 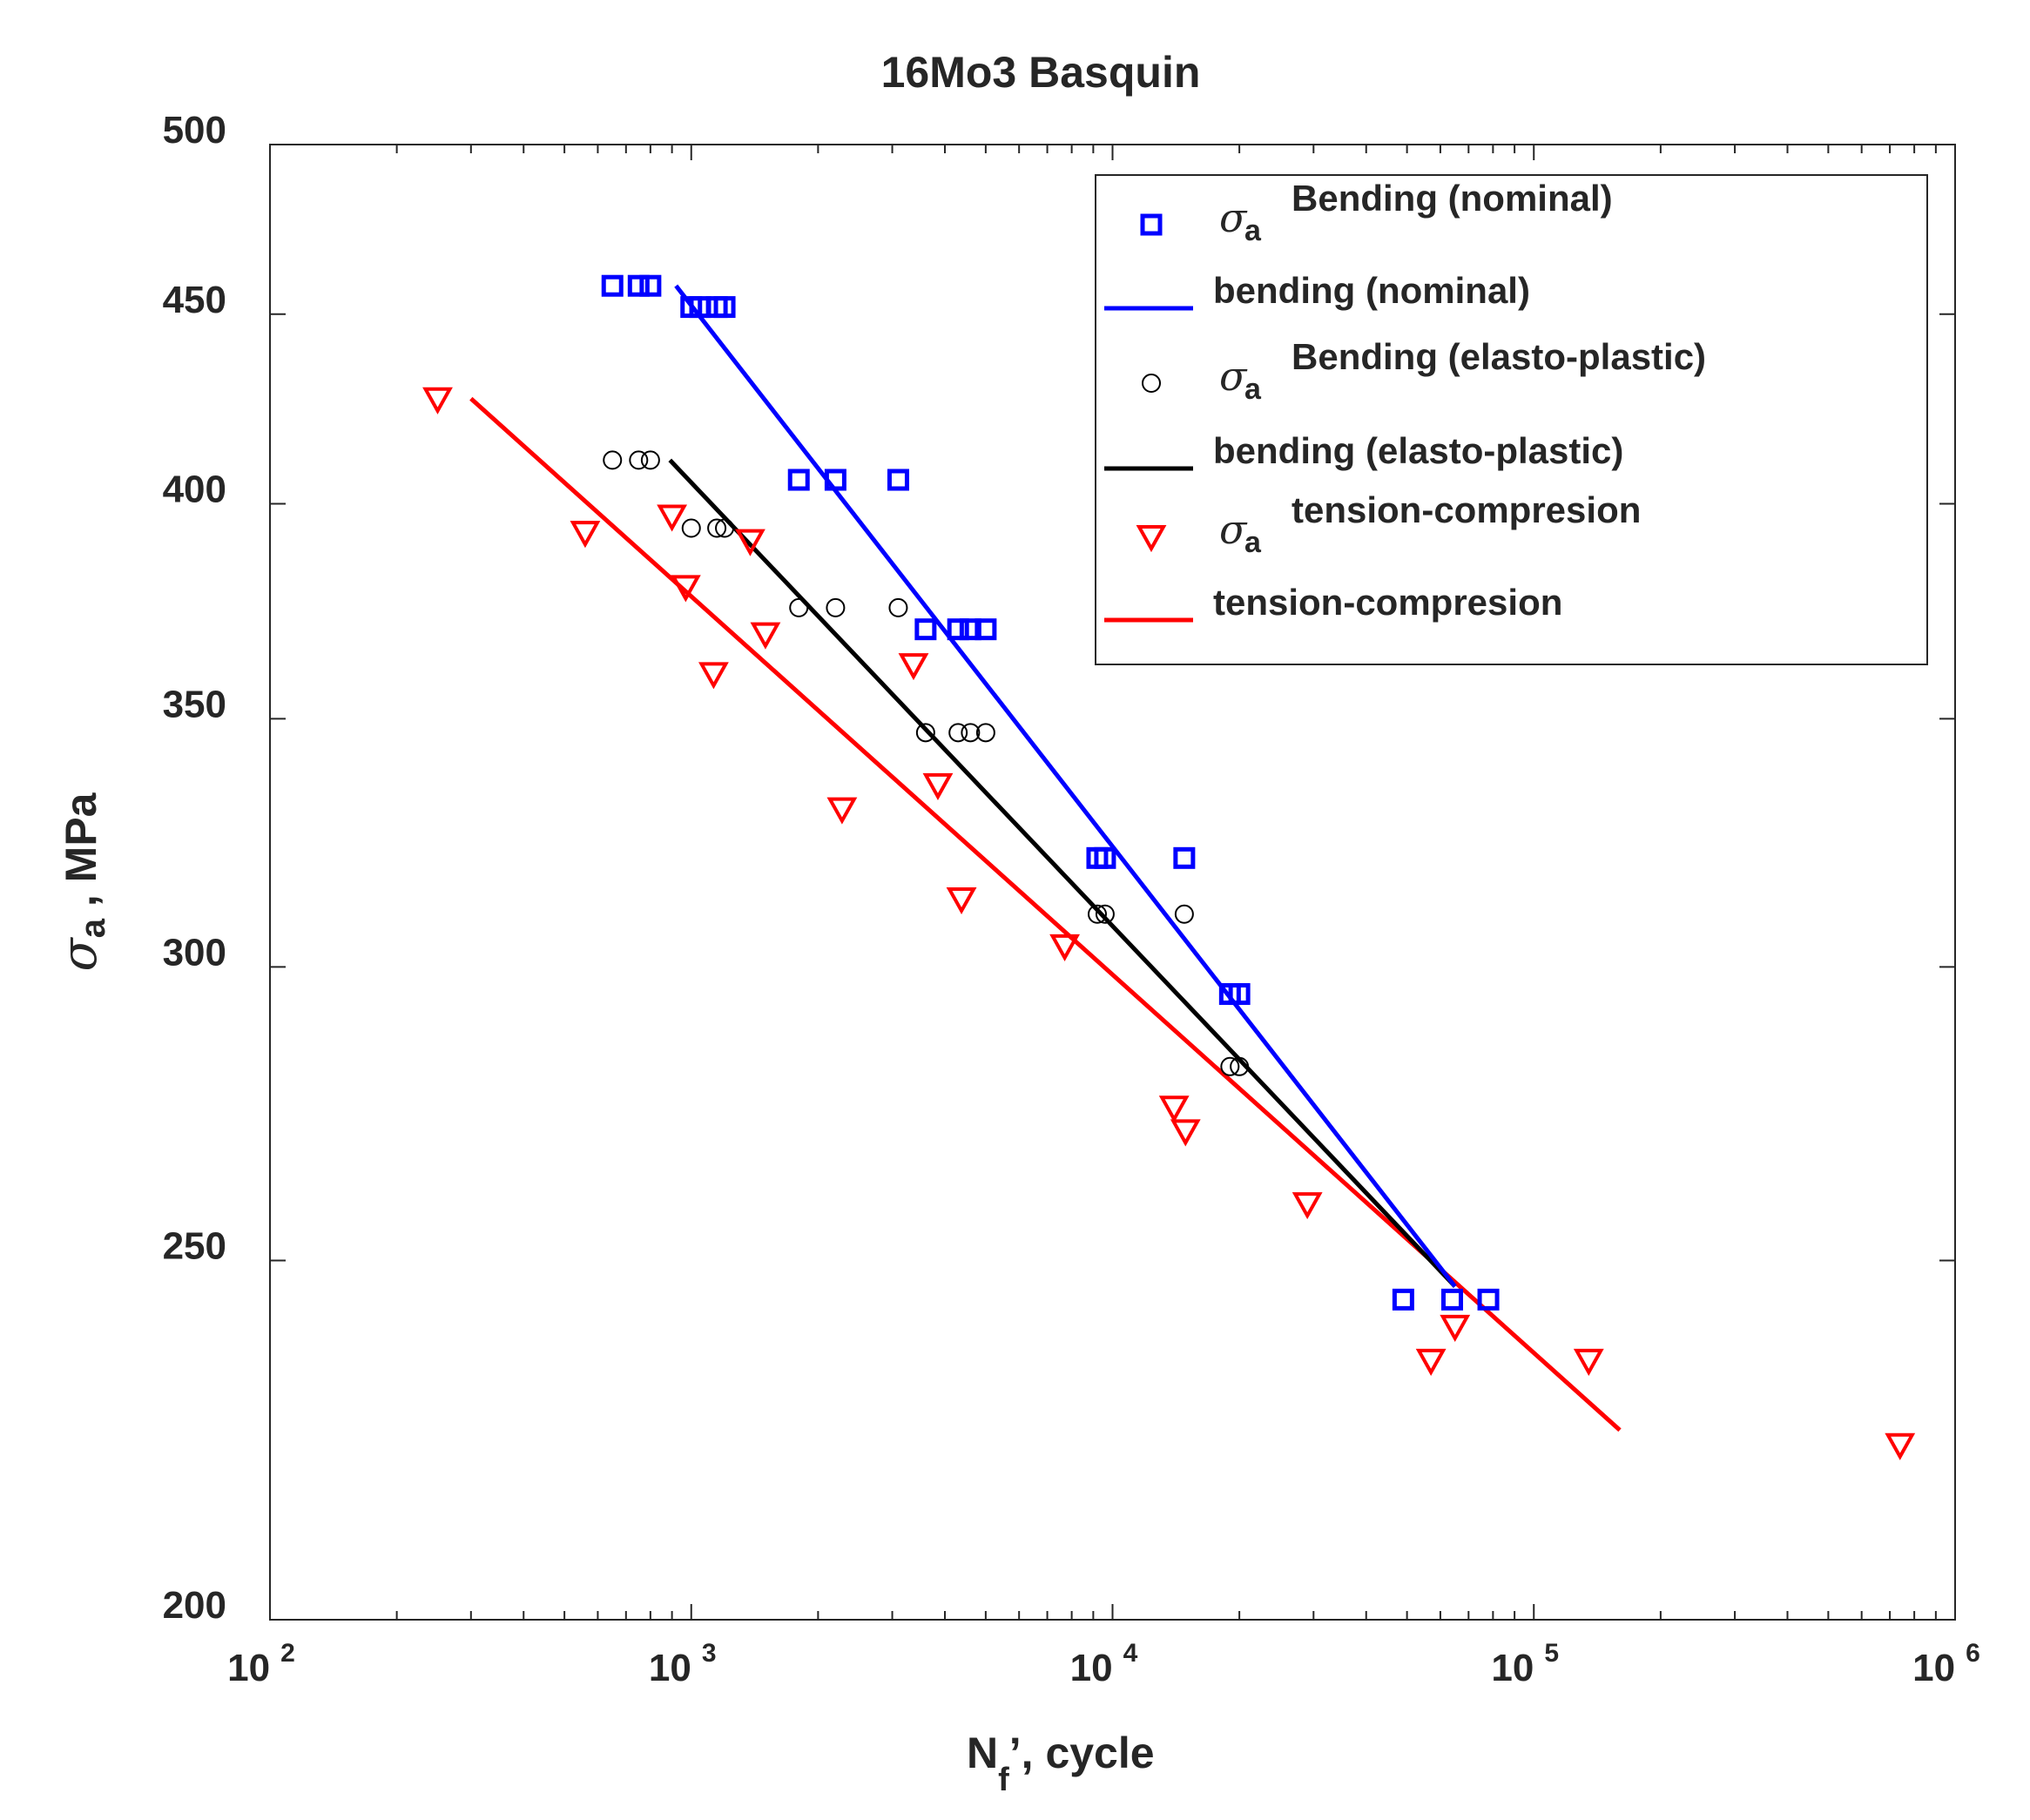 I want to click on y-label-subscript: a, so click(x=93, y=928).